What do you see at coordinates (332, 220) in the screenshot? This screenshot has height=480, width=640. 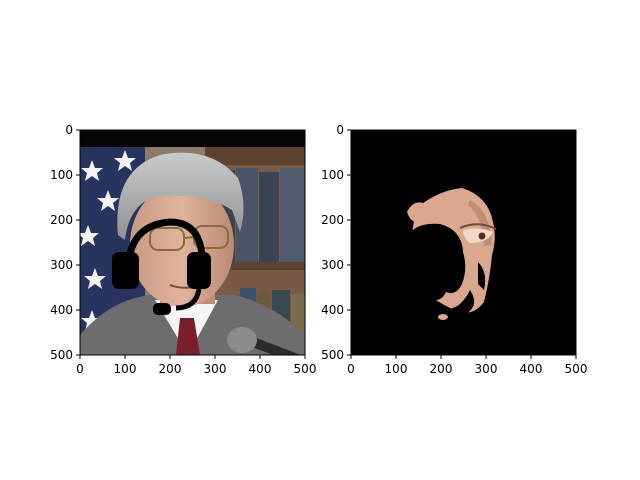 I see `right-ytick-label: 200` at bounding box center [332, 220].